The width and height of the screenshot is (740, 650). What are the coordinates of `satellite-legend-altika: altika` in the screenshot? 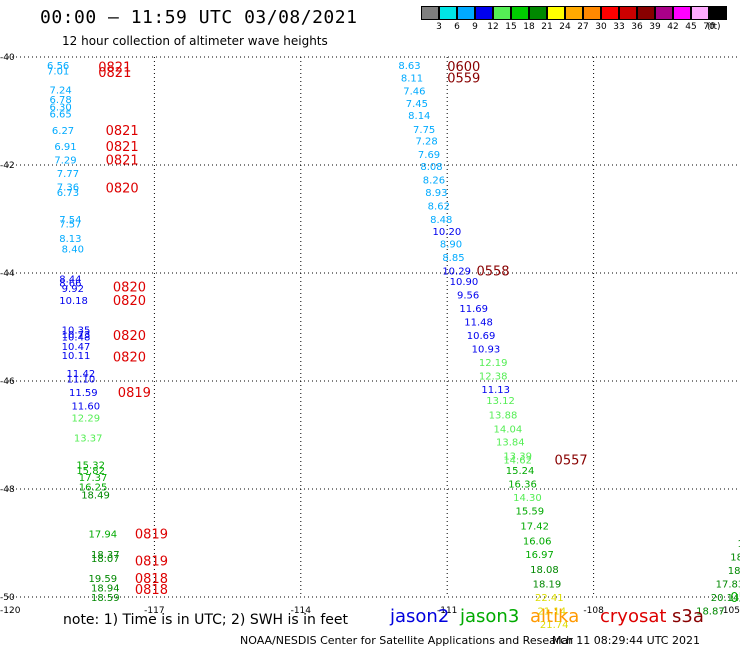 It's located at (555, 616).